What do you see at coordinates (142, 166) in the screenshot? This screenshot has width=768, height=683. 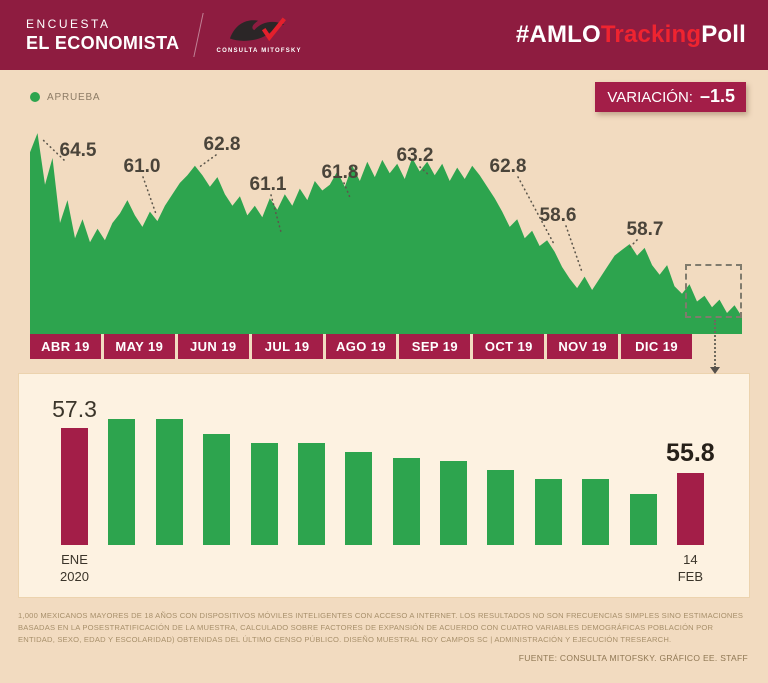 I see `annotation-value: 61.0` at bounding box center [142, 166].